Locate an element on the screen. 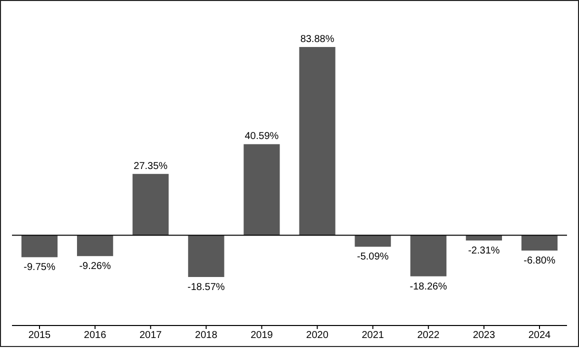 Image resolution: width=579 pixels, height=348 pixels. data-label: -6.80% is located at coordinates (540, 261).